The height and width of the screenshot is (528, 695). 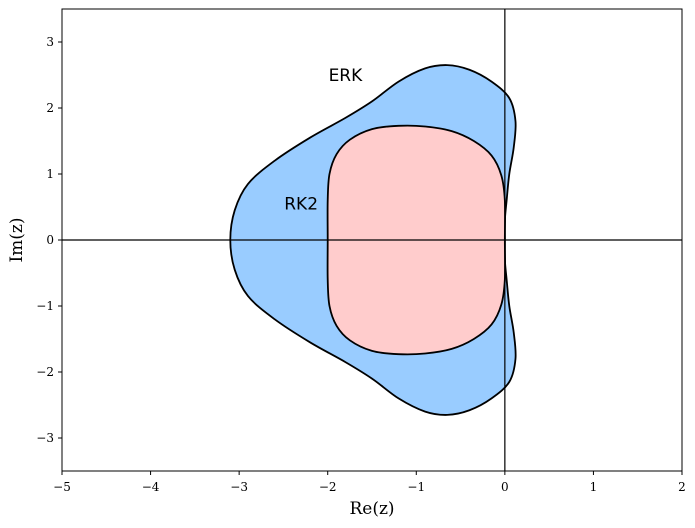 I want to click on y-tick-label: −3, so click(x=45, y=438).